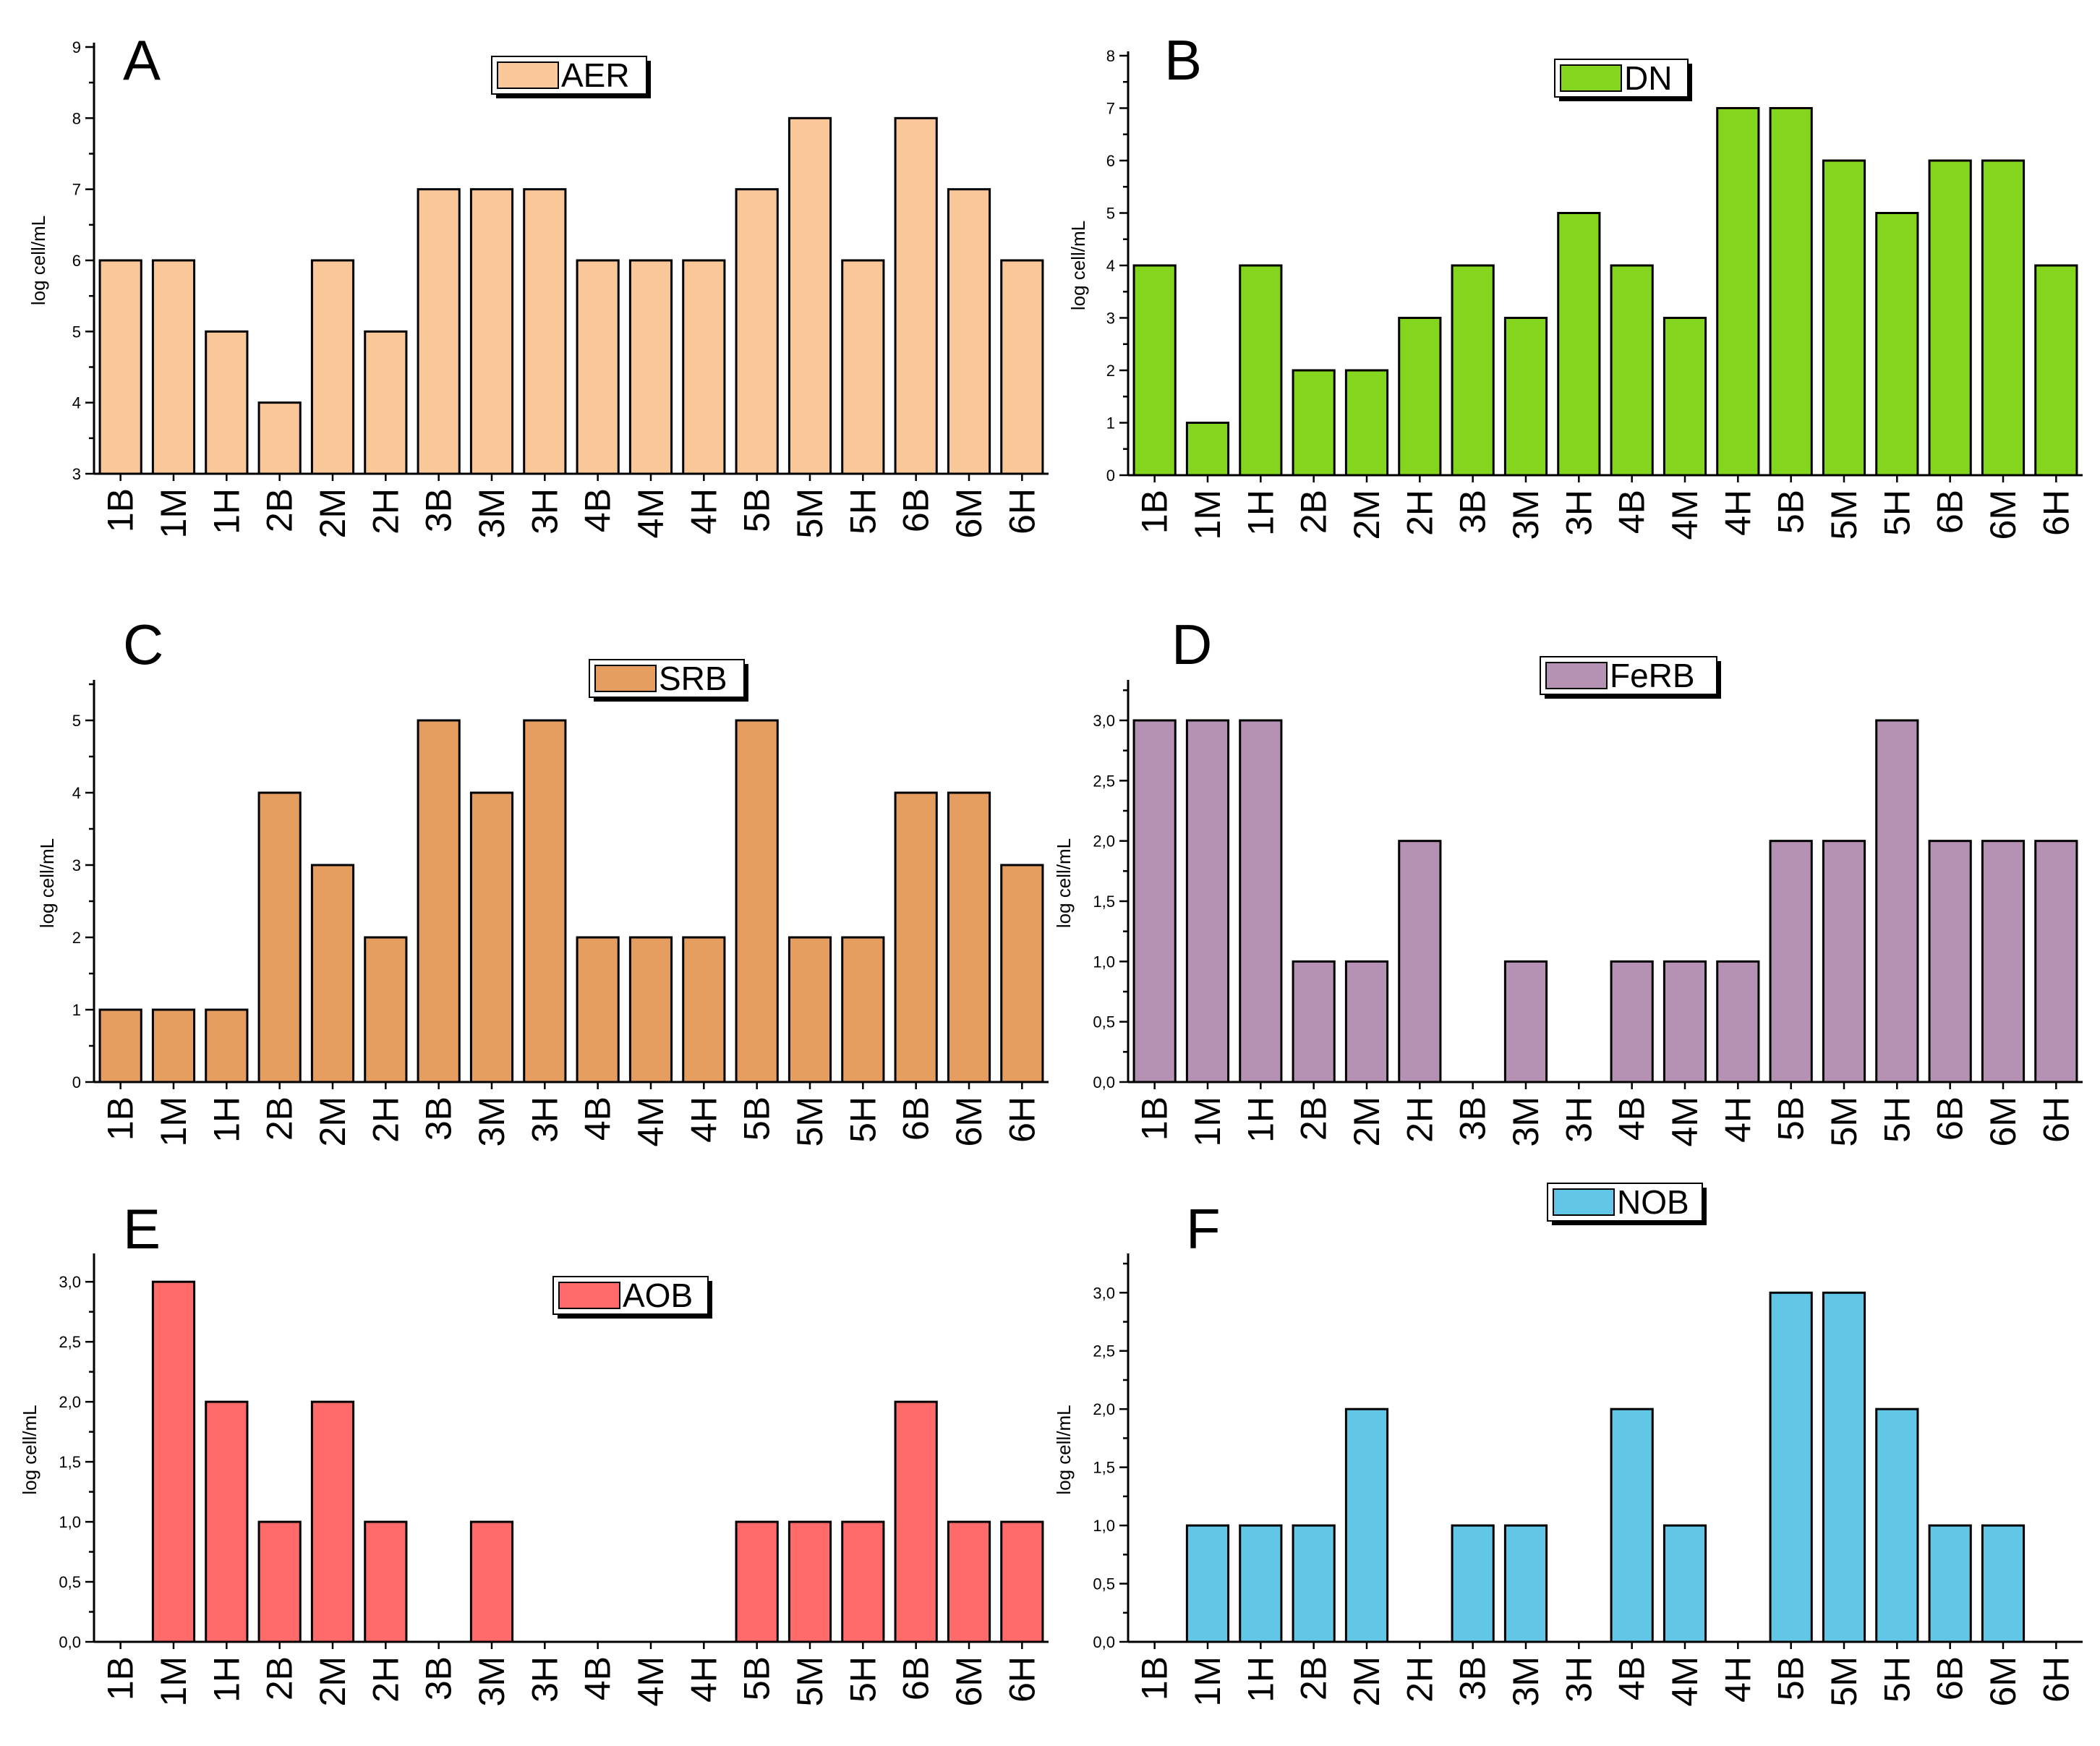 This screenshot has height=1746, width=2100. I want to click on x-tick-label: 4B, so click(1632, 1118).